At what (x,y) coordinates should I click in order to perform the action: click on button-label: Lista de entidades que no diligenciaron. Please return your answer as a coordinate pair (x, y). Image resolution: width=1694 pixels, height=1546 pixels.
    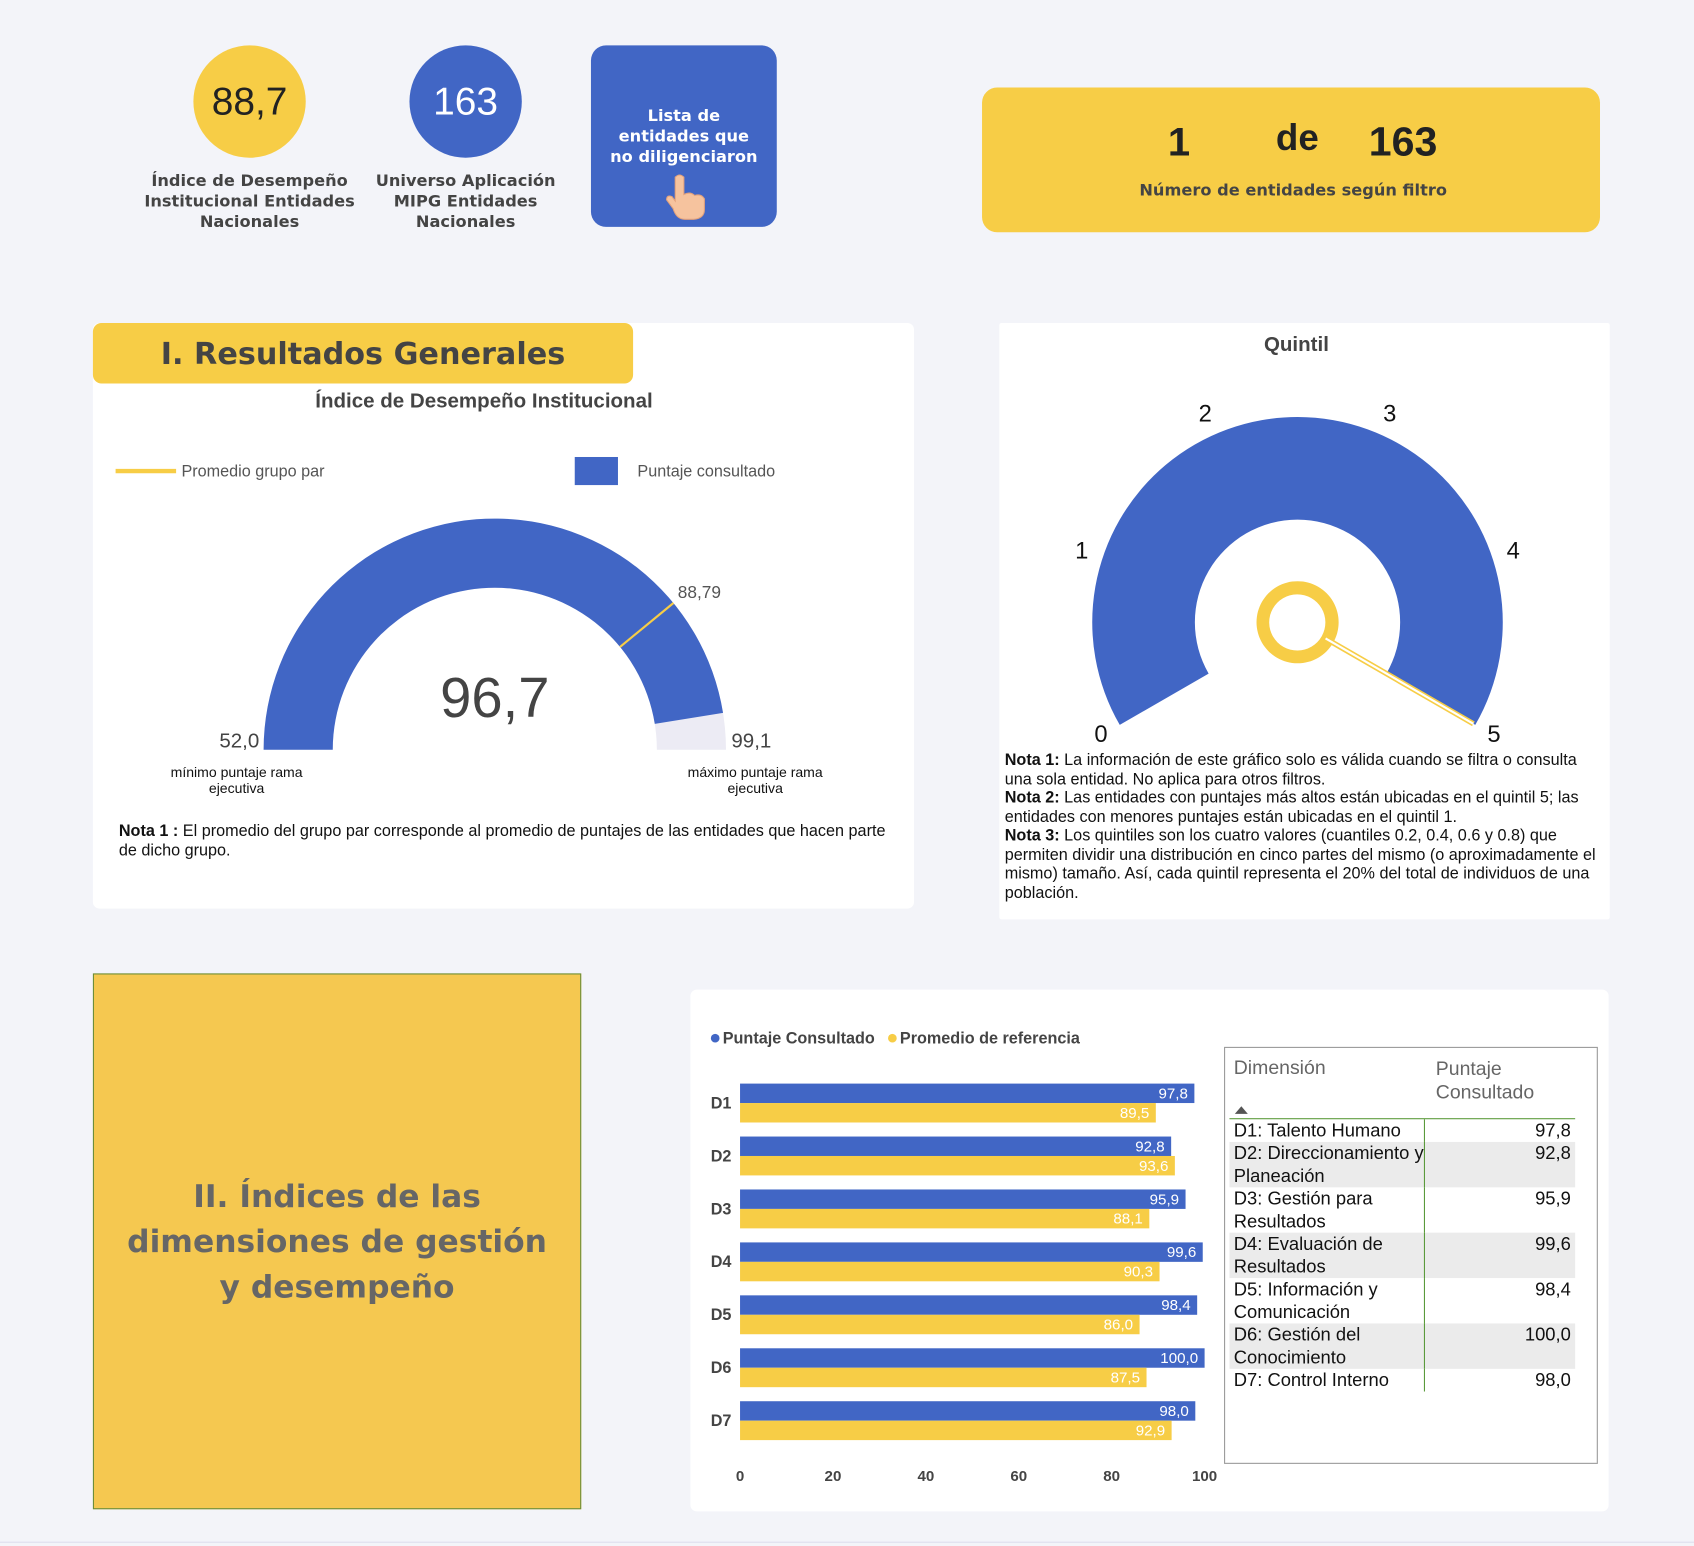
    Looking at the image, I should click on (684, 136).